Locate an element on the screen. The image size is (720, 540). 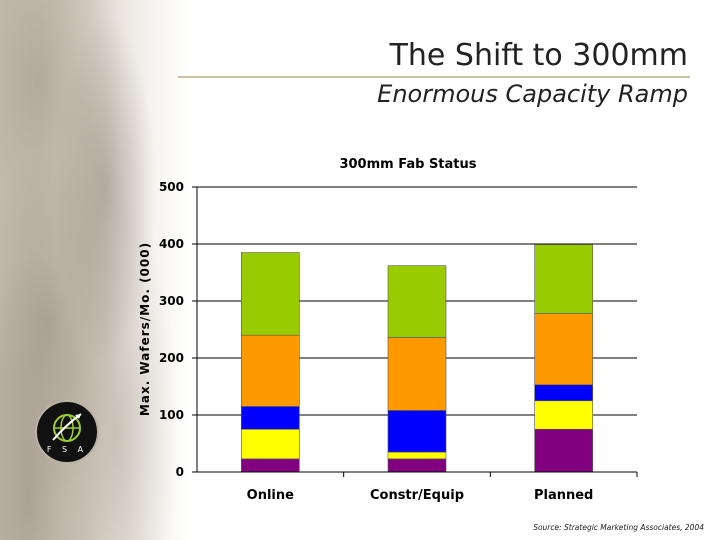
y-tick-label: 300 is located at coordinates (171, 301).